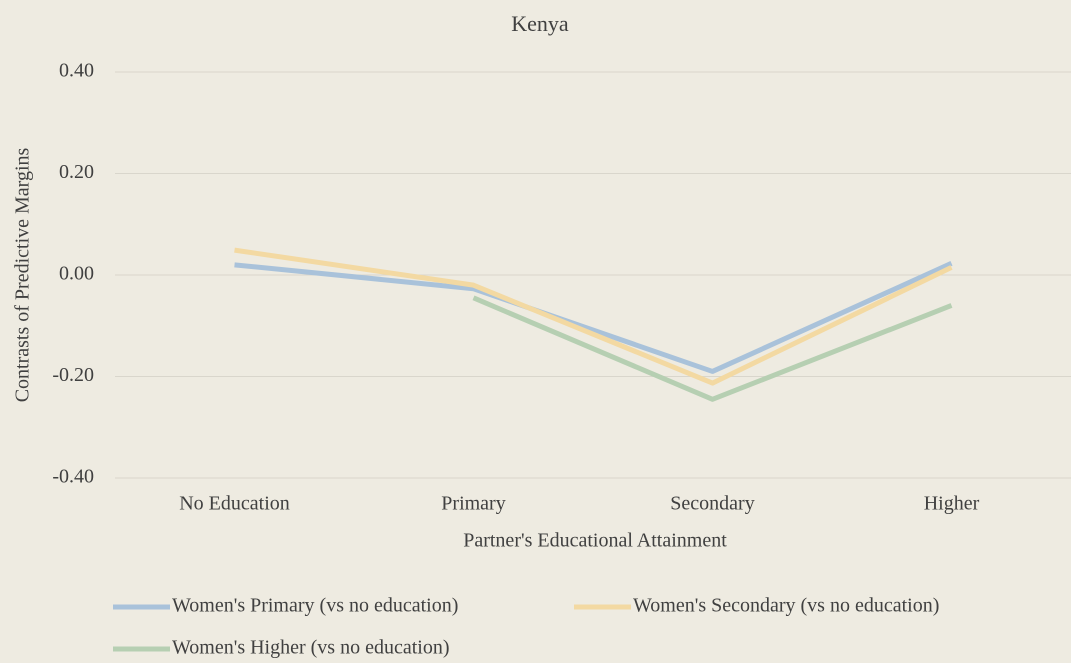 The image size is (1071, 663). What do you see at coordinates (540, 23) in the screenshot?
I see `chart-title: Kenya` at bounding box center [540, 23].